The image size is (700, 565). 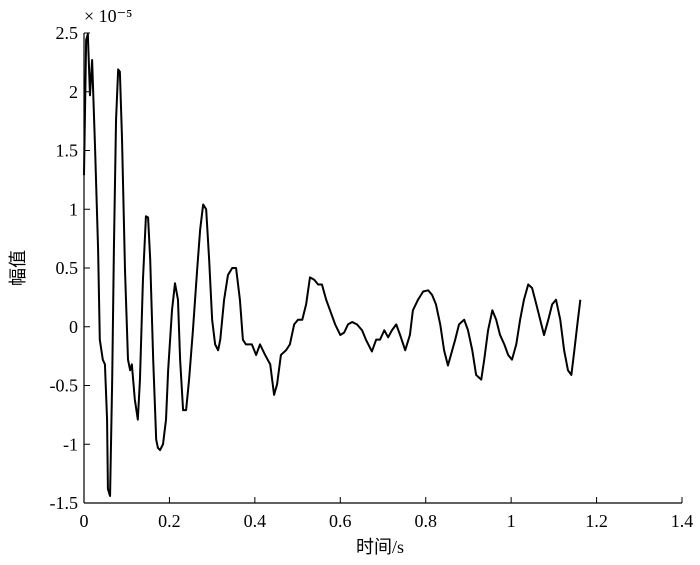 I want to click on y-tick-label: 2, so click(x=73, y=92).